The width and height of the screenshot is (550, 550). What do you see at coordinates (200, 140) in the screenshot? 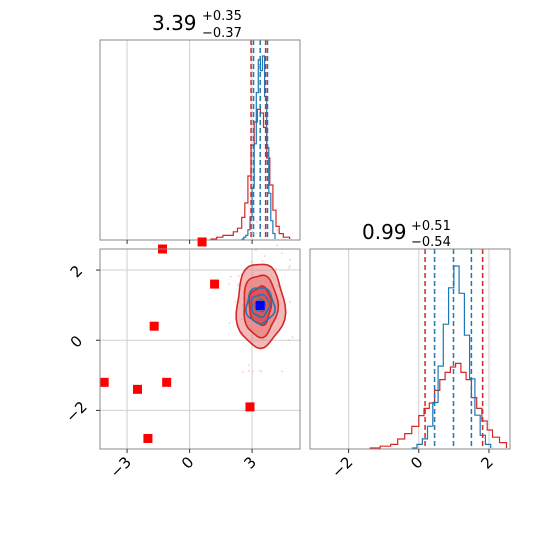
I see `panel-background` at bounding box center [200, 140].